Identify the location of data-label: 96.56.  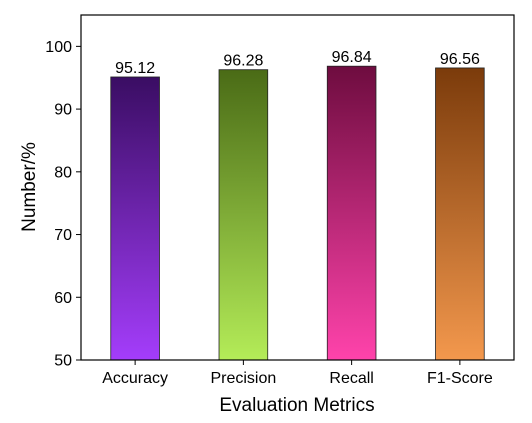
(460, 59).